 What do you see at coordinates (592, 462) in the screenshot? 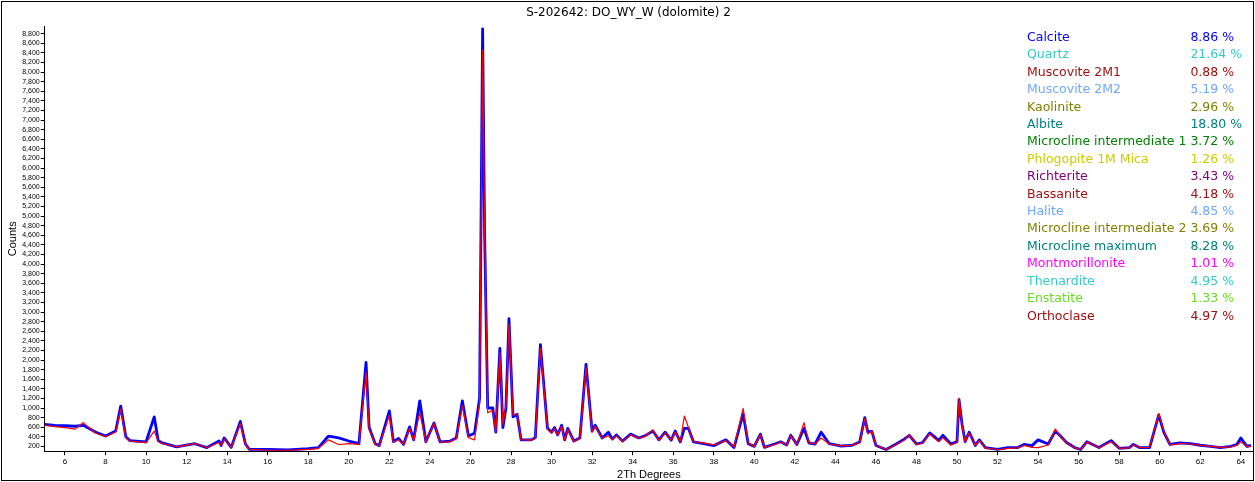
I see `x-tick-label: 32` at bounding box center [592, 462].